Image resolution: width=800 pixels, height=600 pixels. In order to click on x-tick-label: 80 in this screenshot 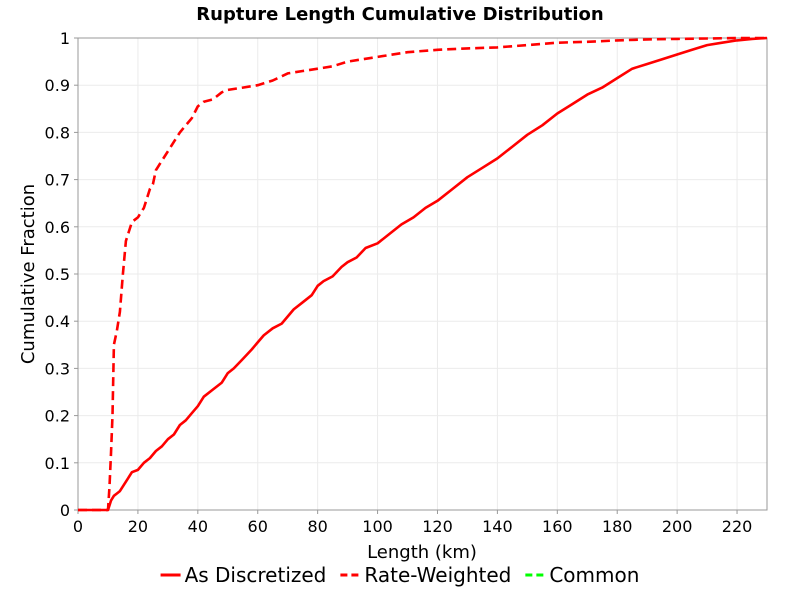, I will do `click(317, 526)`.